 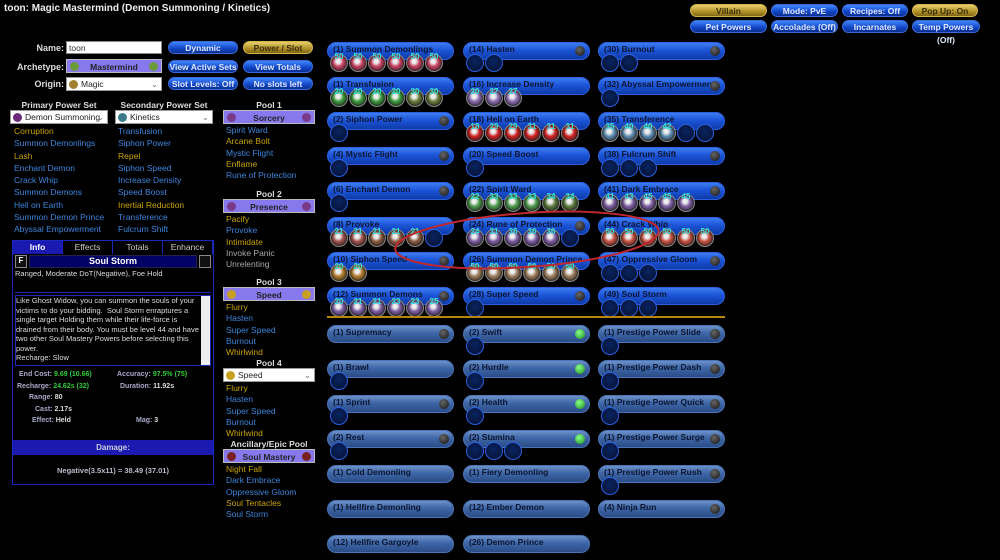 I want to click on power-list-item: Speed Boost, so click(x=142, y=192).